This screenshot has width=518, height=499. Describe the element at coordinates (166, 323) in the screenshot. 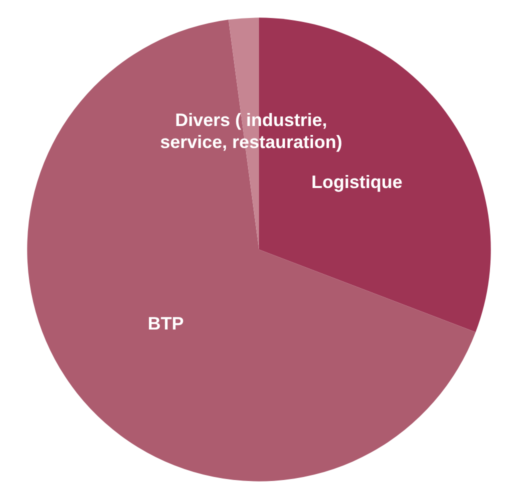

I see `slice-label: BTP` at that location.